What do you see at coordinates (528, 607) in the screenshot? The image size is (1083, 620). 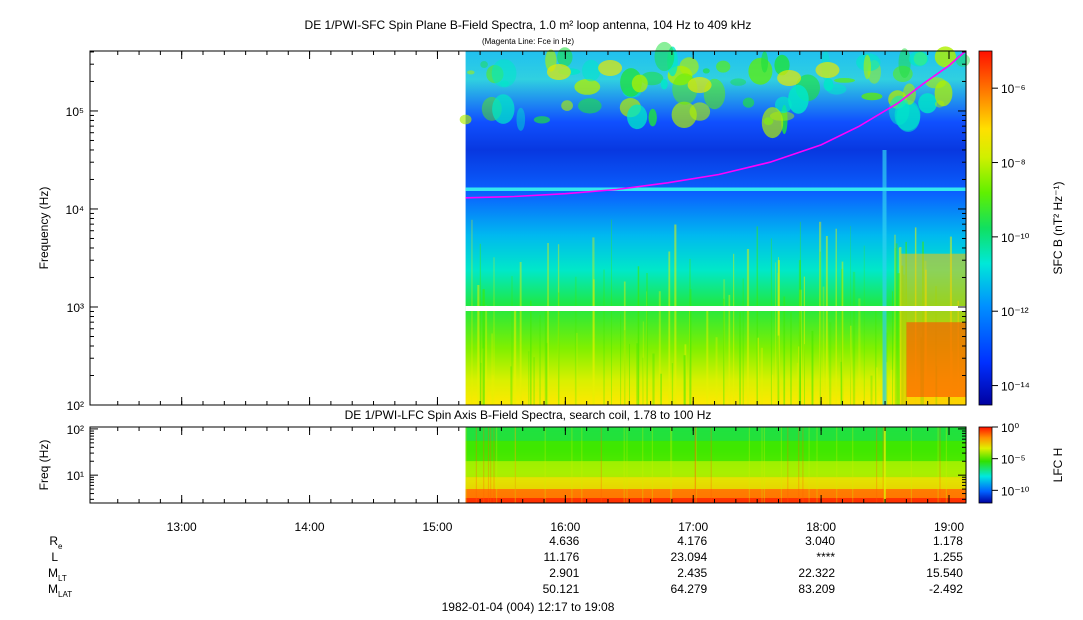 I see `footer-date-range: 1982-01-04 (004) 12:17 to 19:08` at bounding box center [528, 607].